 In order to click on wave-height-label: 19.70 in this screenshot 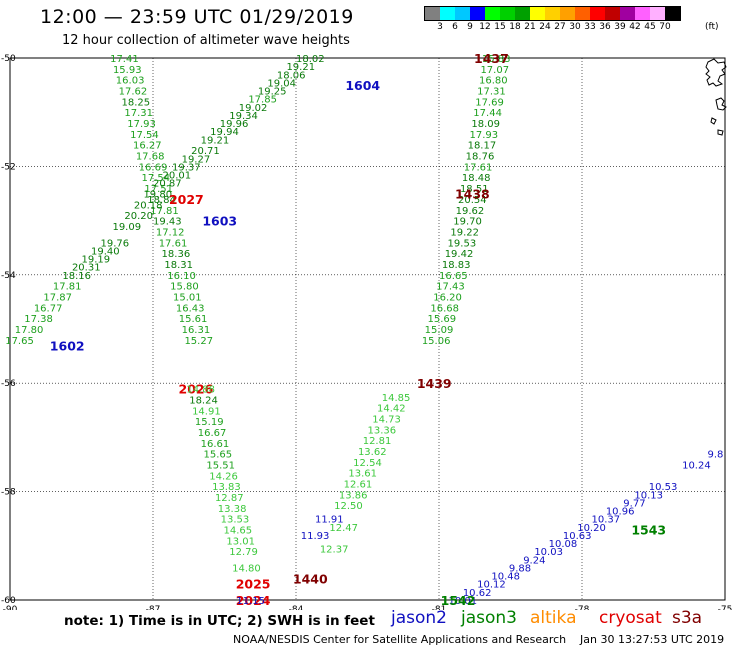, I will do `click(467, 222)`.